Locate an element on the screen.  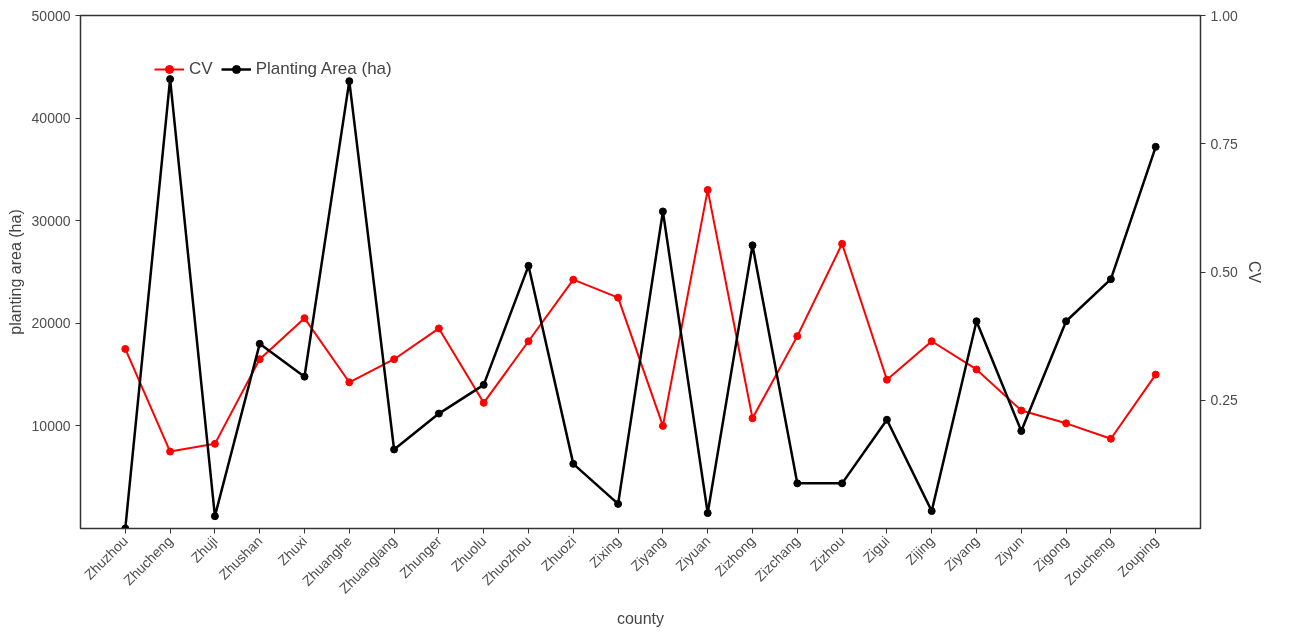
y2-tick-label: 1.00 is located at coordinates (1224, 15).